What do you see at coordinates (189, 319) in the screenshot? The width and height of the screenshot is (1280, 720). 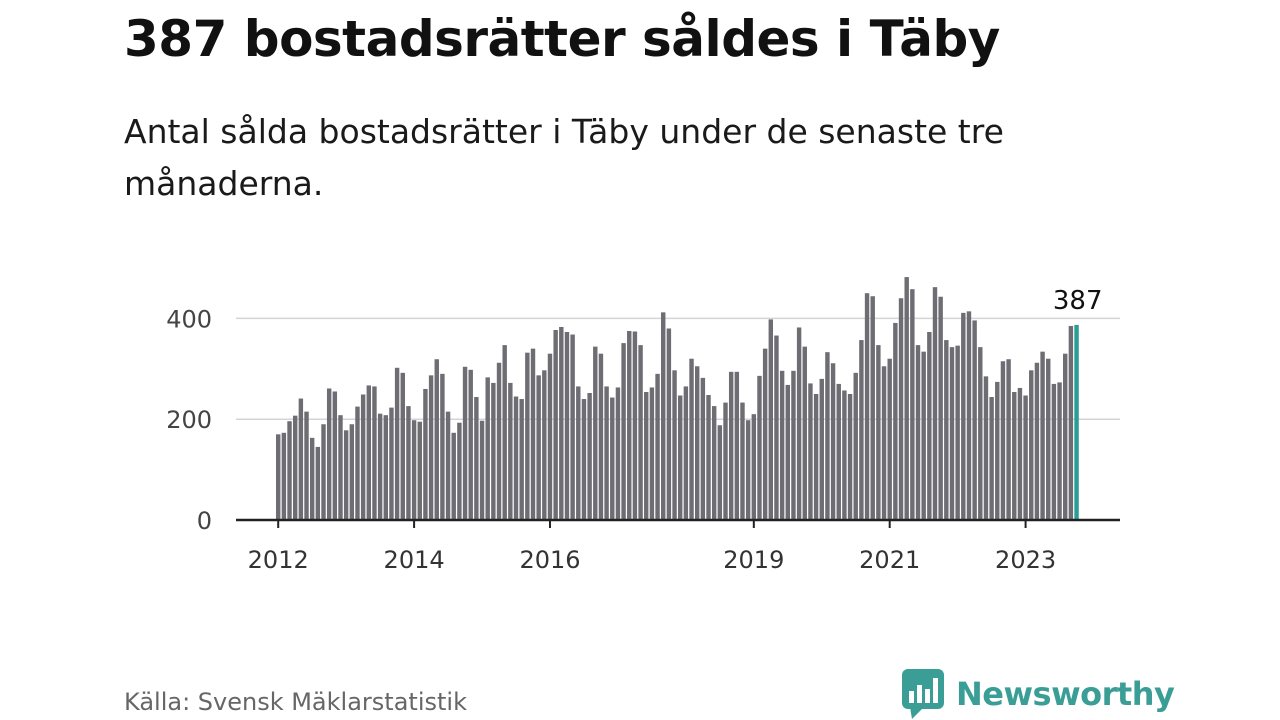 I see `y-tick-label-400: 400` at bounding box center [189, 319].